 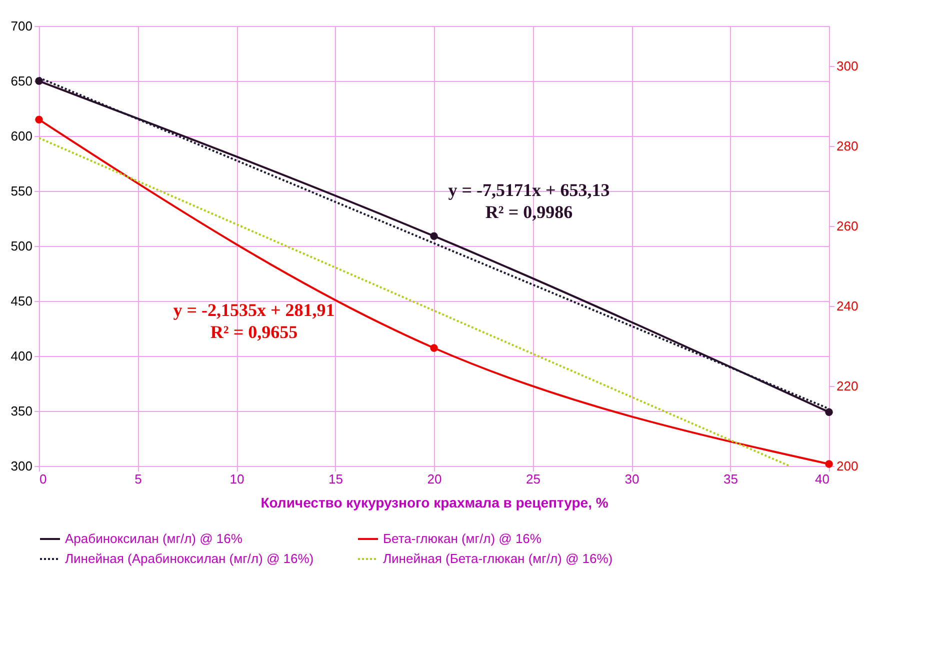 I want to click on y-tick-label: 700, so click(x=21, y=26).